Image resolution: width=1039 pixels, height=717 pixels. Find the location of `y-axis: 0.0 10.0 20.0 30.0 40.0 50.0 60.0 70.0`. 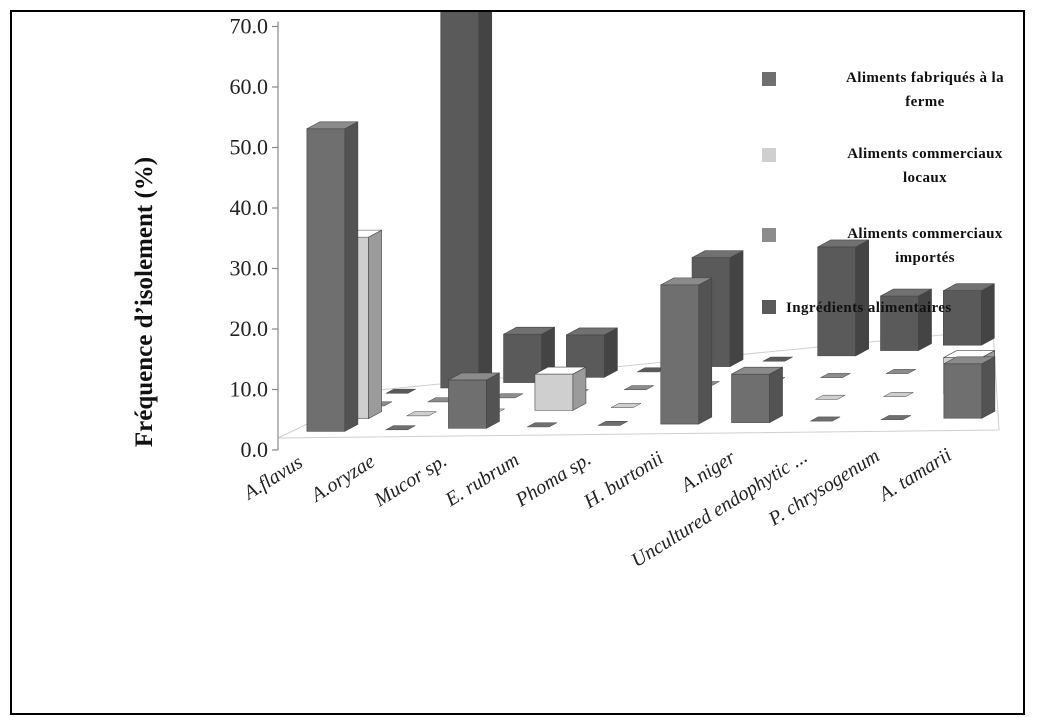

y-axis: 0.0 10.0 20.0 30.0 40.0 50.0 60.0 70.0 is located at coordinates (254, 238).